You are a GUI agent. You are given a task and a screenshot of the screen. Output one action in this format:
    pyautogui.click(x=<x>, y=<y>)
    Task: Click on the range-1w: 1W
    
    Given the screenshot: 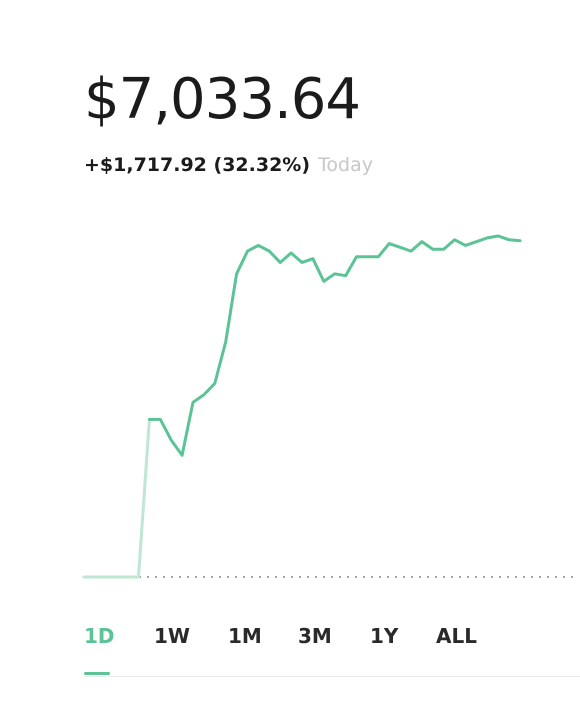 What is the action you would take?
    pyautogui.click(x=172, y=636)
    